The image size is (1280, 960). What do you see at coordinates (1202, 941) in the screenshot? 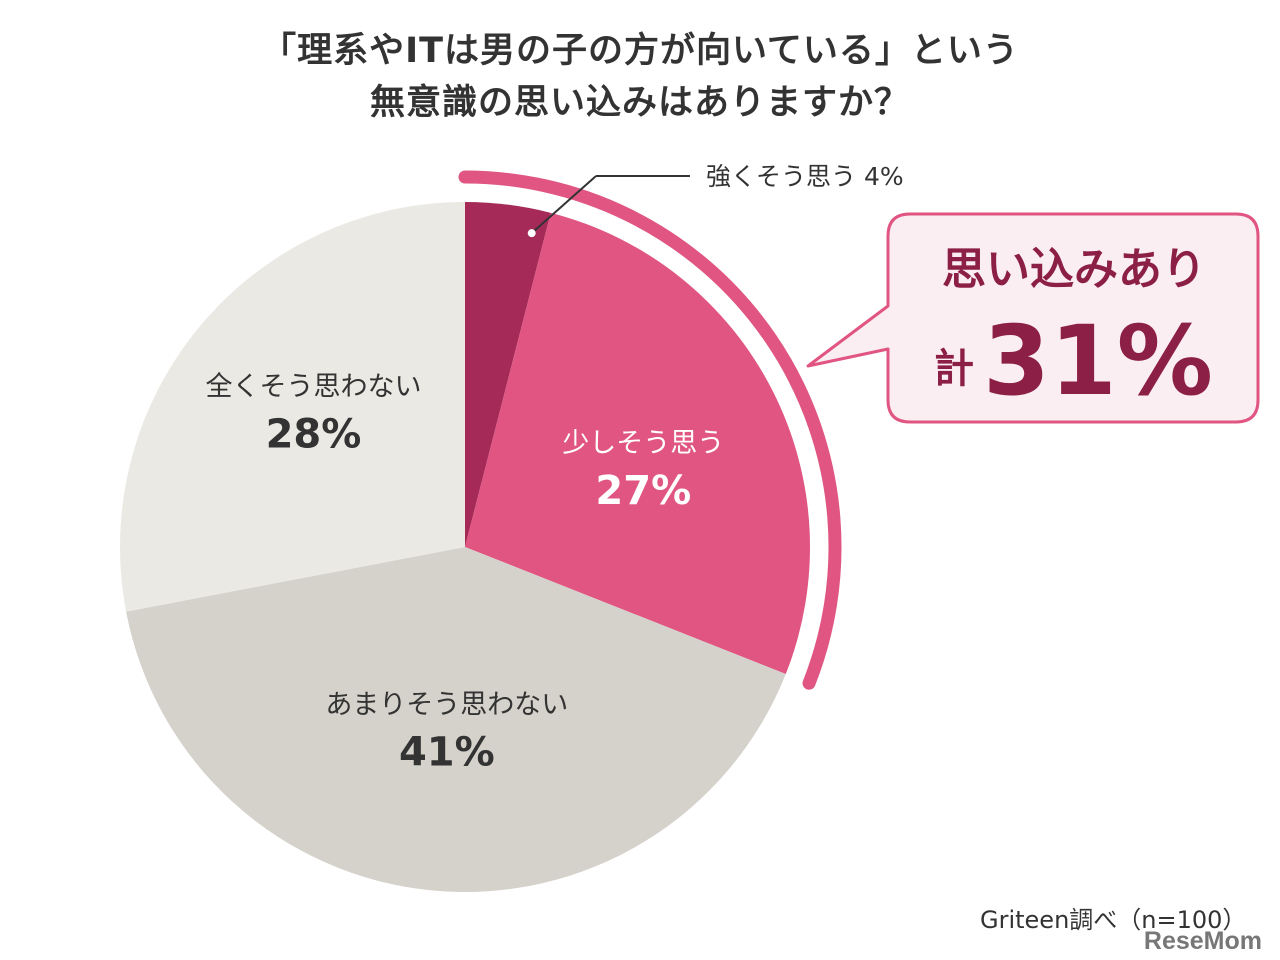
I see `watermark-logo: ReseMom` at bounding box center [1202, 941].